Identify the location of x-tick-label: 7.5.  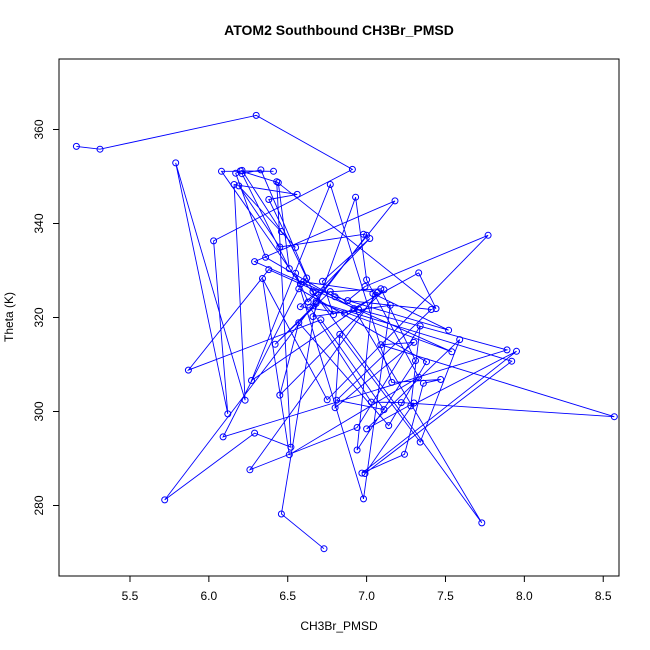
(445, 596).